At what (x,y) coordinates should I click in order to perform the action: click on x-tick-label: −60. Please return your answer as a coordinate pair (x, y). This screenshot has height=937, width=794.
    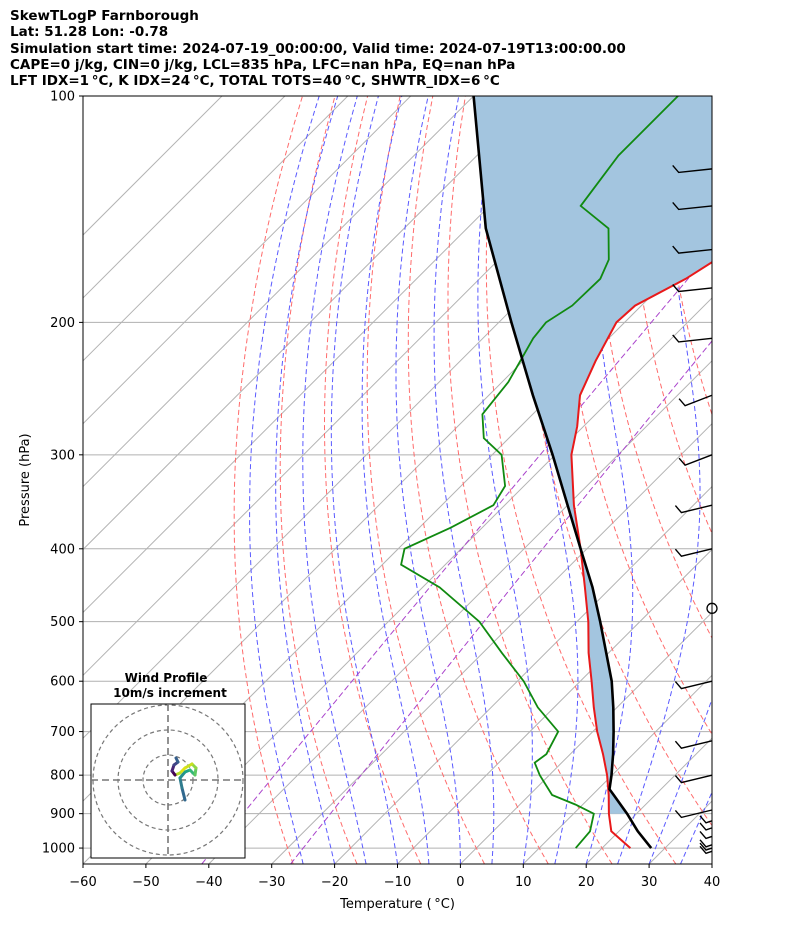
    Looking at the image, I should click on (82, 882).